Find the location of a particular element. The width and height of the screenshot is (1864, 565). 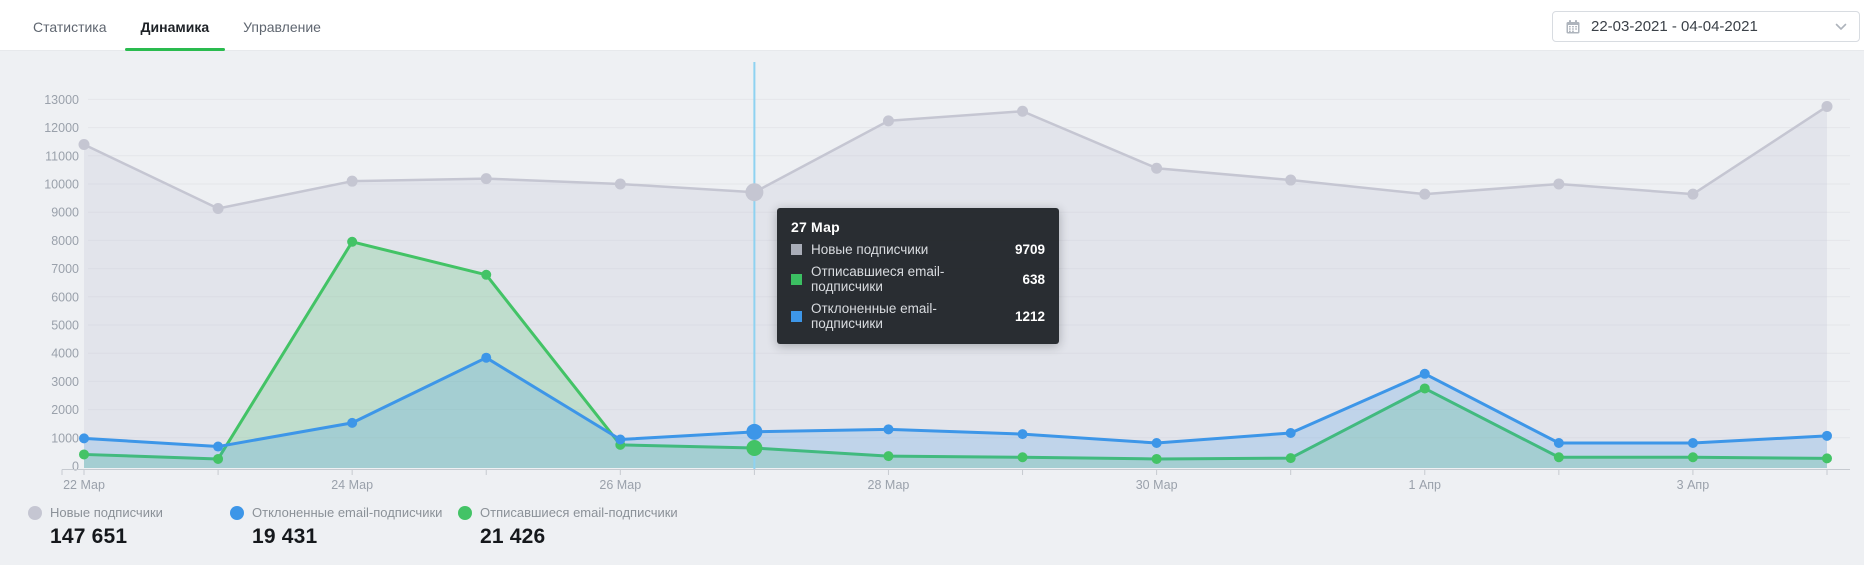

tooltip-row-label: Новые подписчики is located at coordinates (870, 249).